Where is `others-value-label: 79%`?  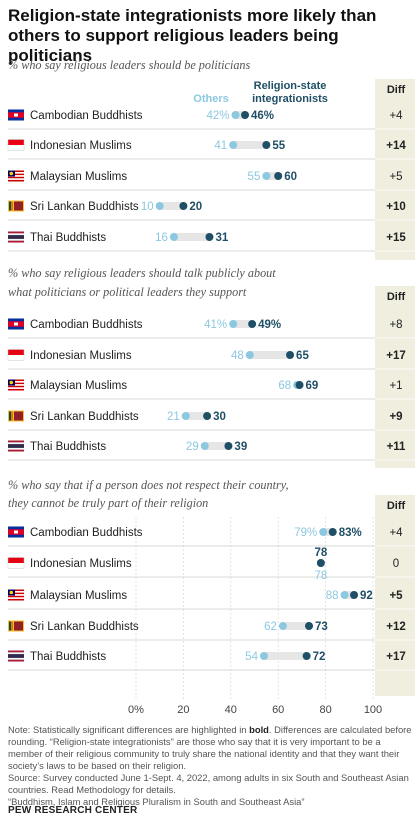 others-value-label: 79% is located at coordinates (305, 533).